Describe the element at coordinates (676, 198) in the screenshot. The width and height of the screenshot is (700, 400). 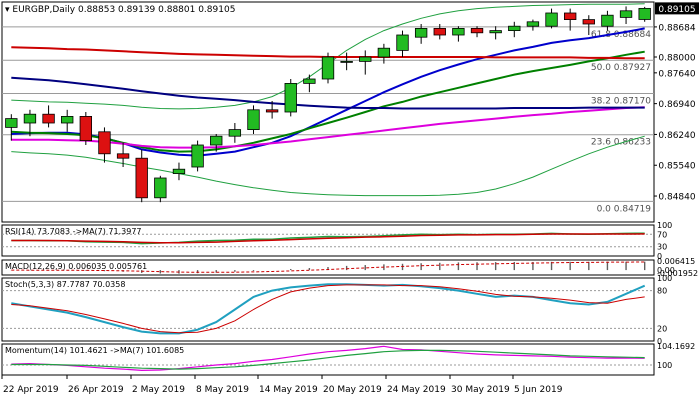
I see `price-tick-label: 0.84840` at that location.